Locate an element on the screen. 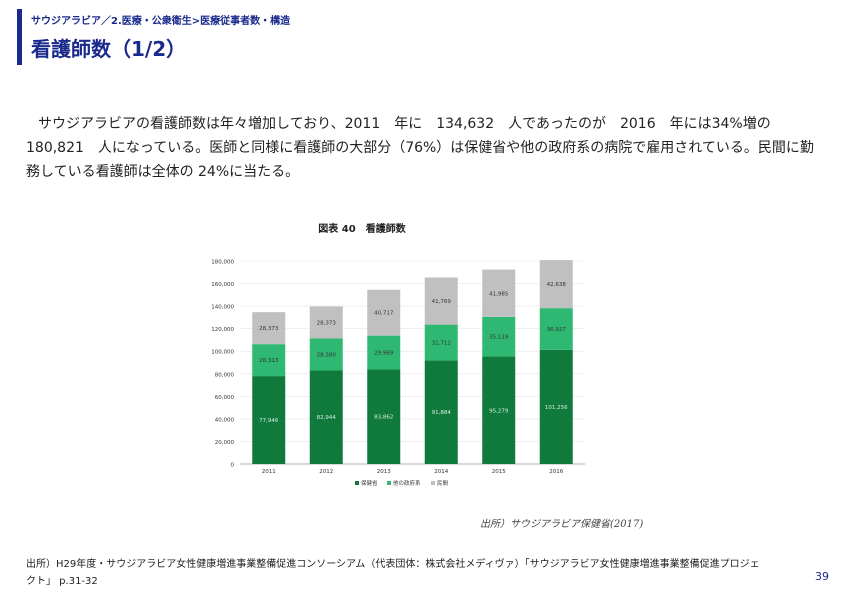 Image resolution: width=842 pixels, height=595 pixels. bar-value-label: 82,944 is located at coordinates (327, 418).